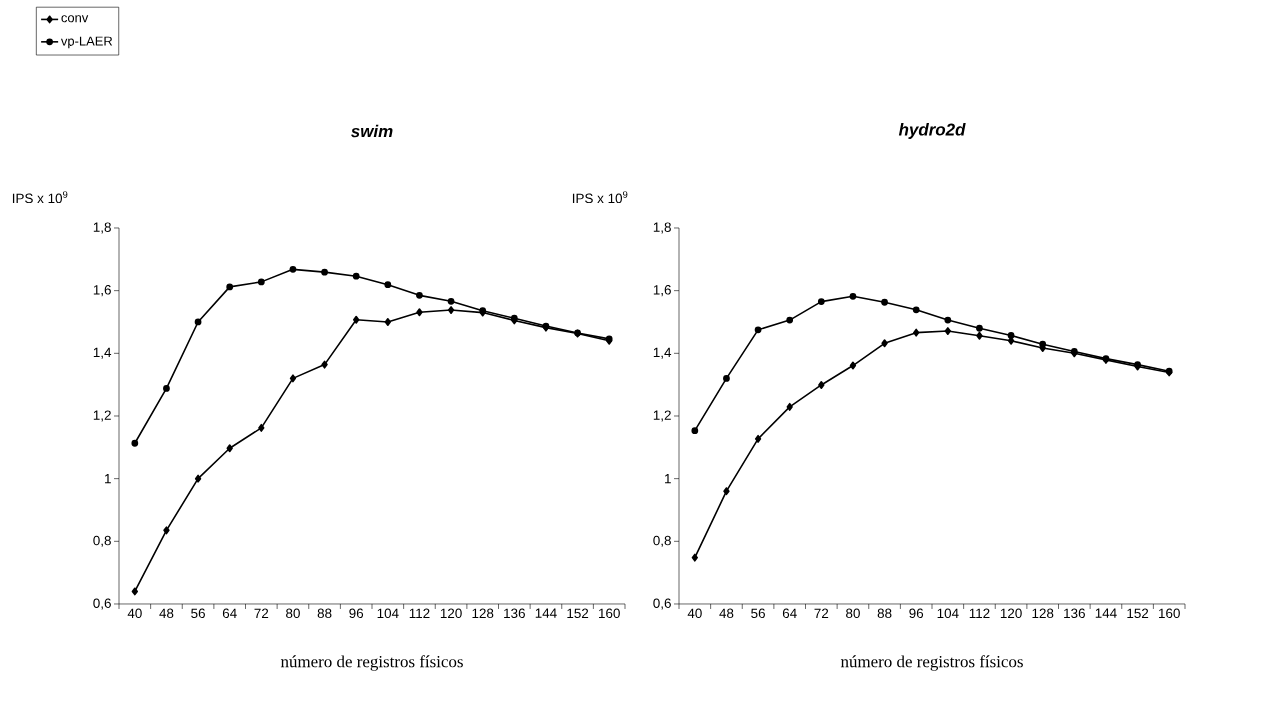 This screenshot has height=707, width=1261. Describe the element at coordinates (75, 19) in the screenshot. I see `legend-label: conv` at that location.